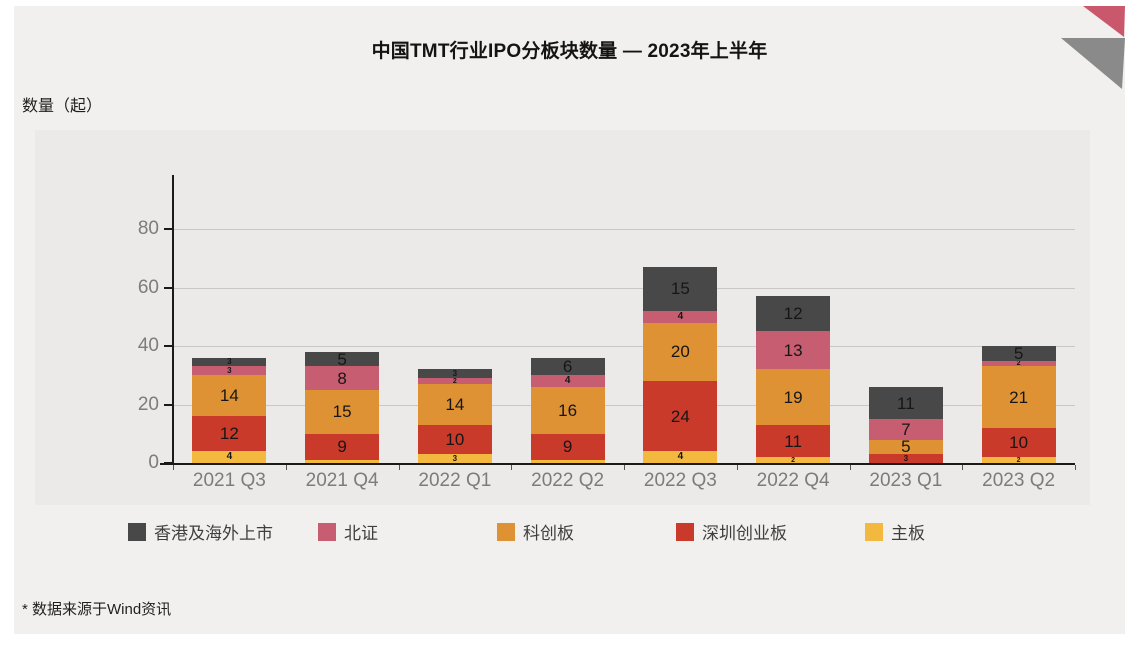 This screenshot has width=1125, height=649. What do you see at coordinates (905, 429) in the screenshot?
I see `bar-segment-北证: 7` at bounding box center [905, 429].